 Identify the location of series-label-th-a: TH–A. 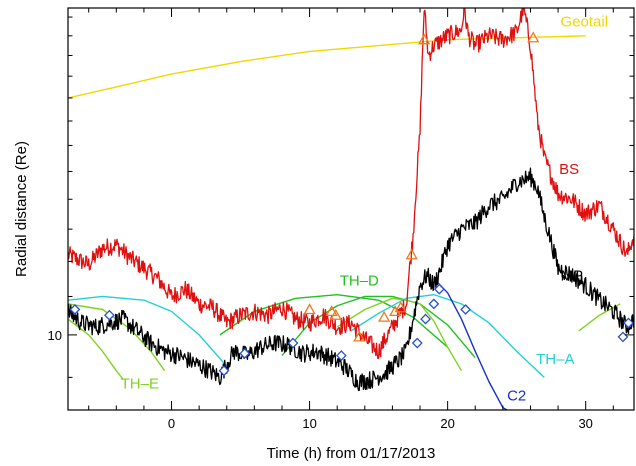
(555, 359).